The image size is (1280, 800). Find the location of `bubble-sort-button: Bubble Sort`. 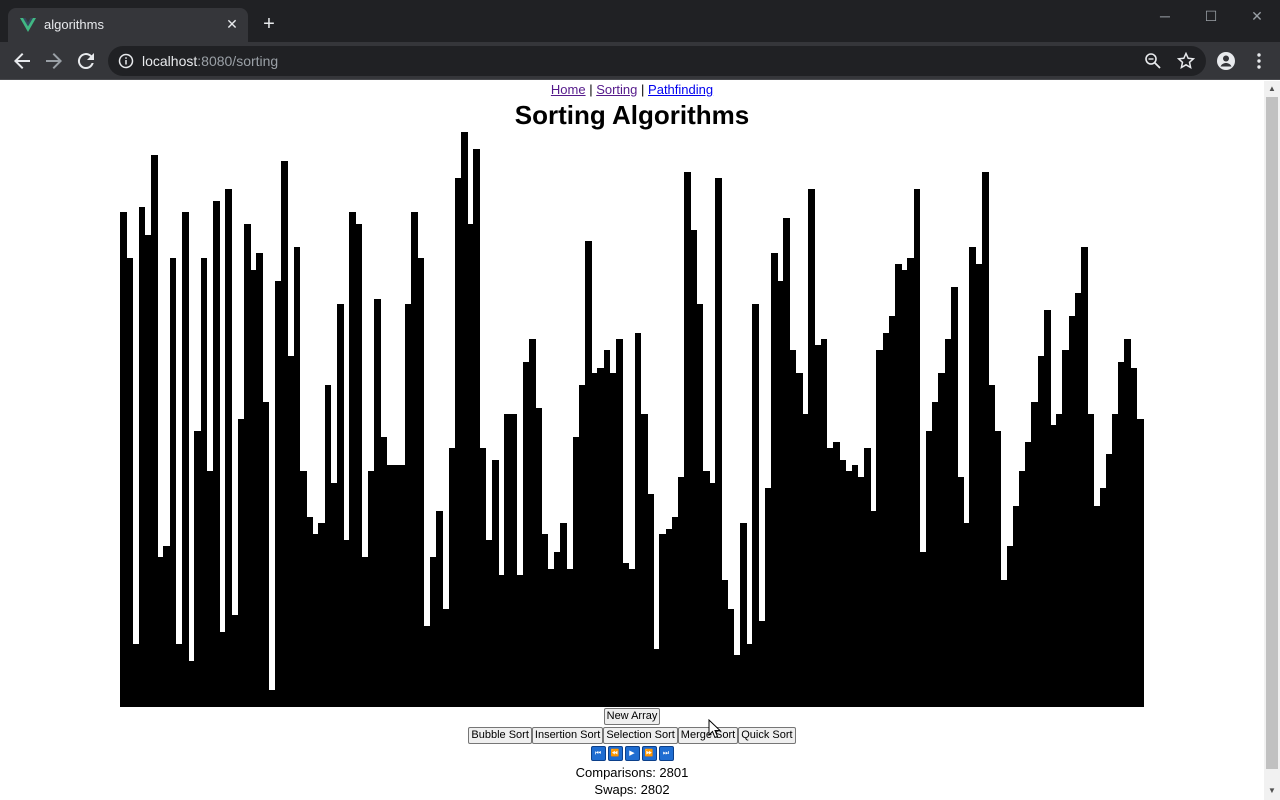

bubble-sort-button: Bubble Sort is located at coordinates (500, 735).